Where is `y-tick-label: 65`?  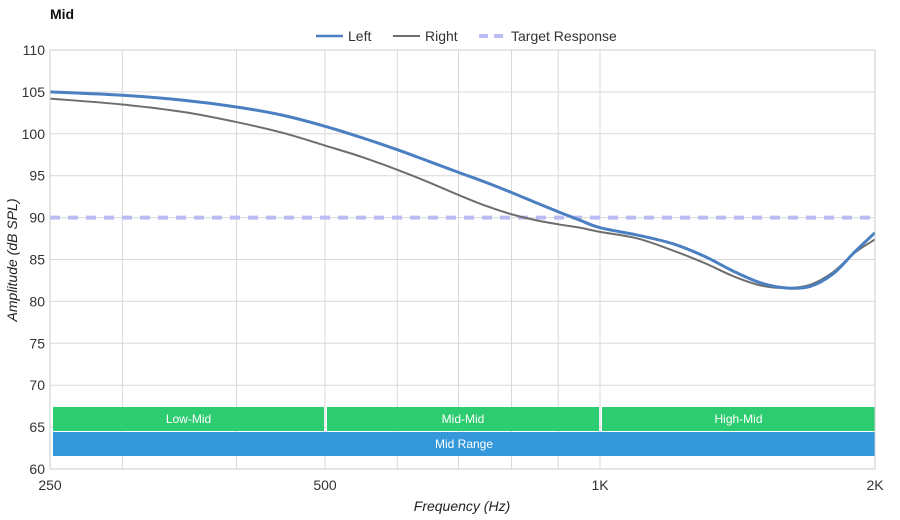
y-tick-label: 65 is located at coordinates (37, 427).